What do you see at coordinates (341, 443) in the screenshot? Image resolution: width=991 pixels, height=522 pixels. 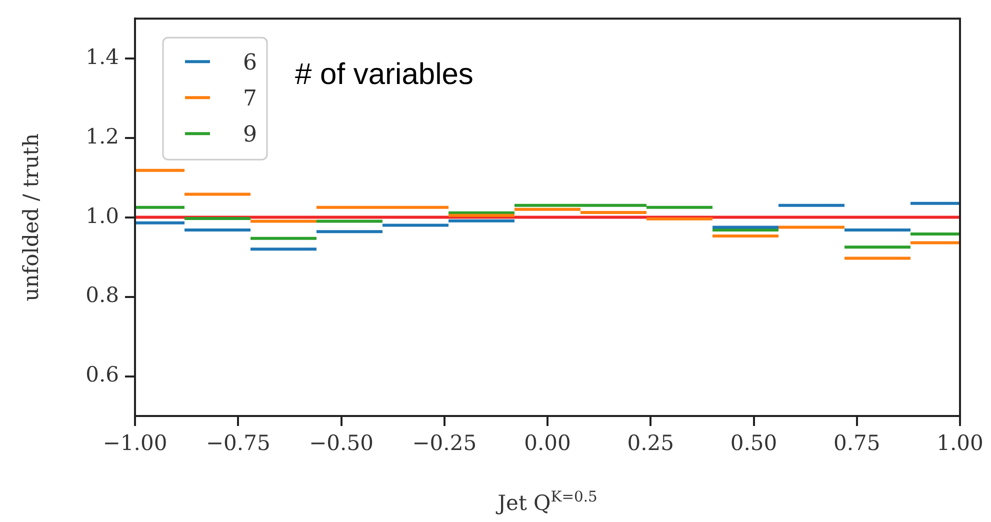 I see `x-tick-label: −0.50` at bounding box center [341, 443].